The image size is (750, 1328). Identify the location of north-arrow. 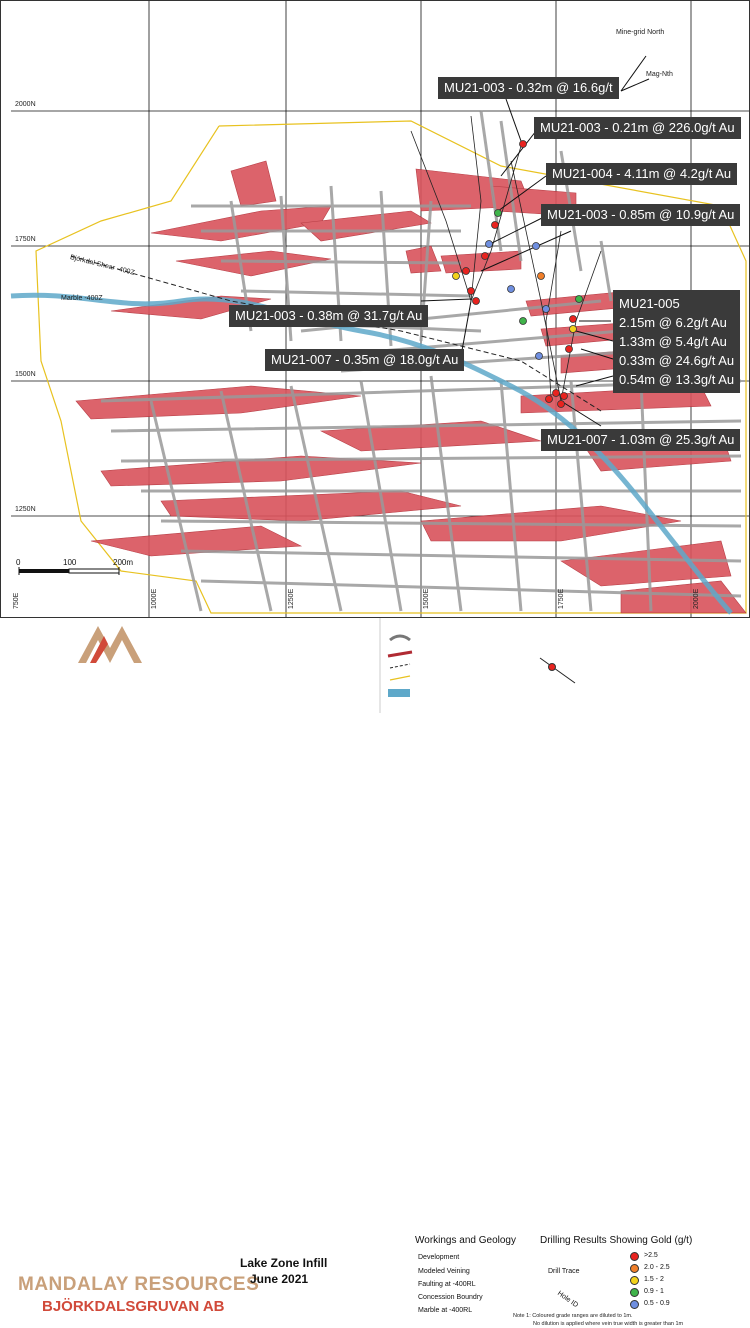
(635, 73).